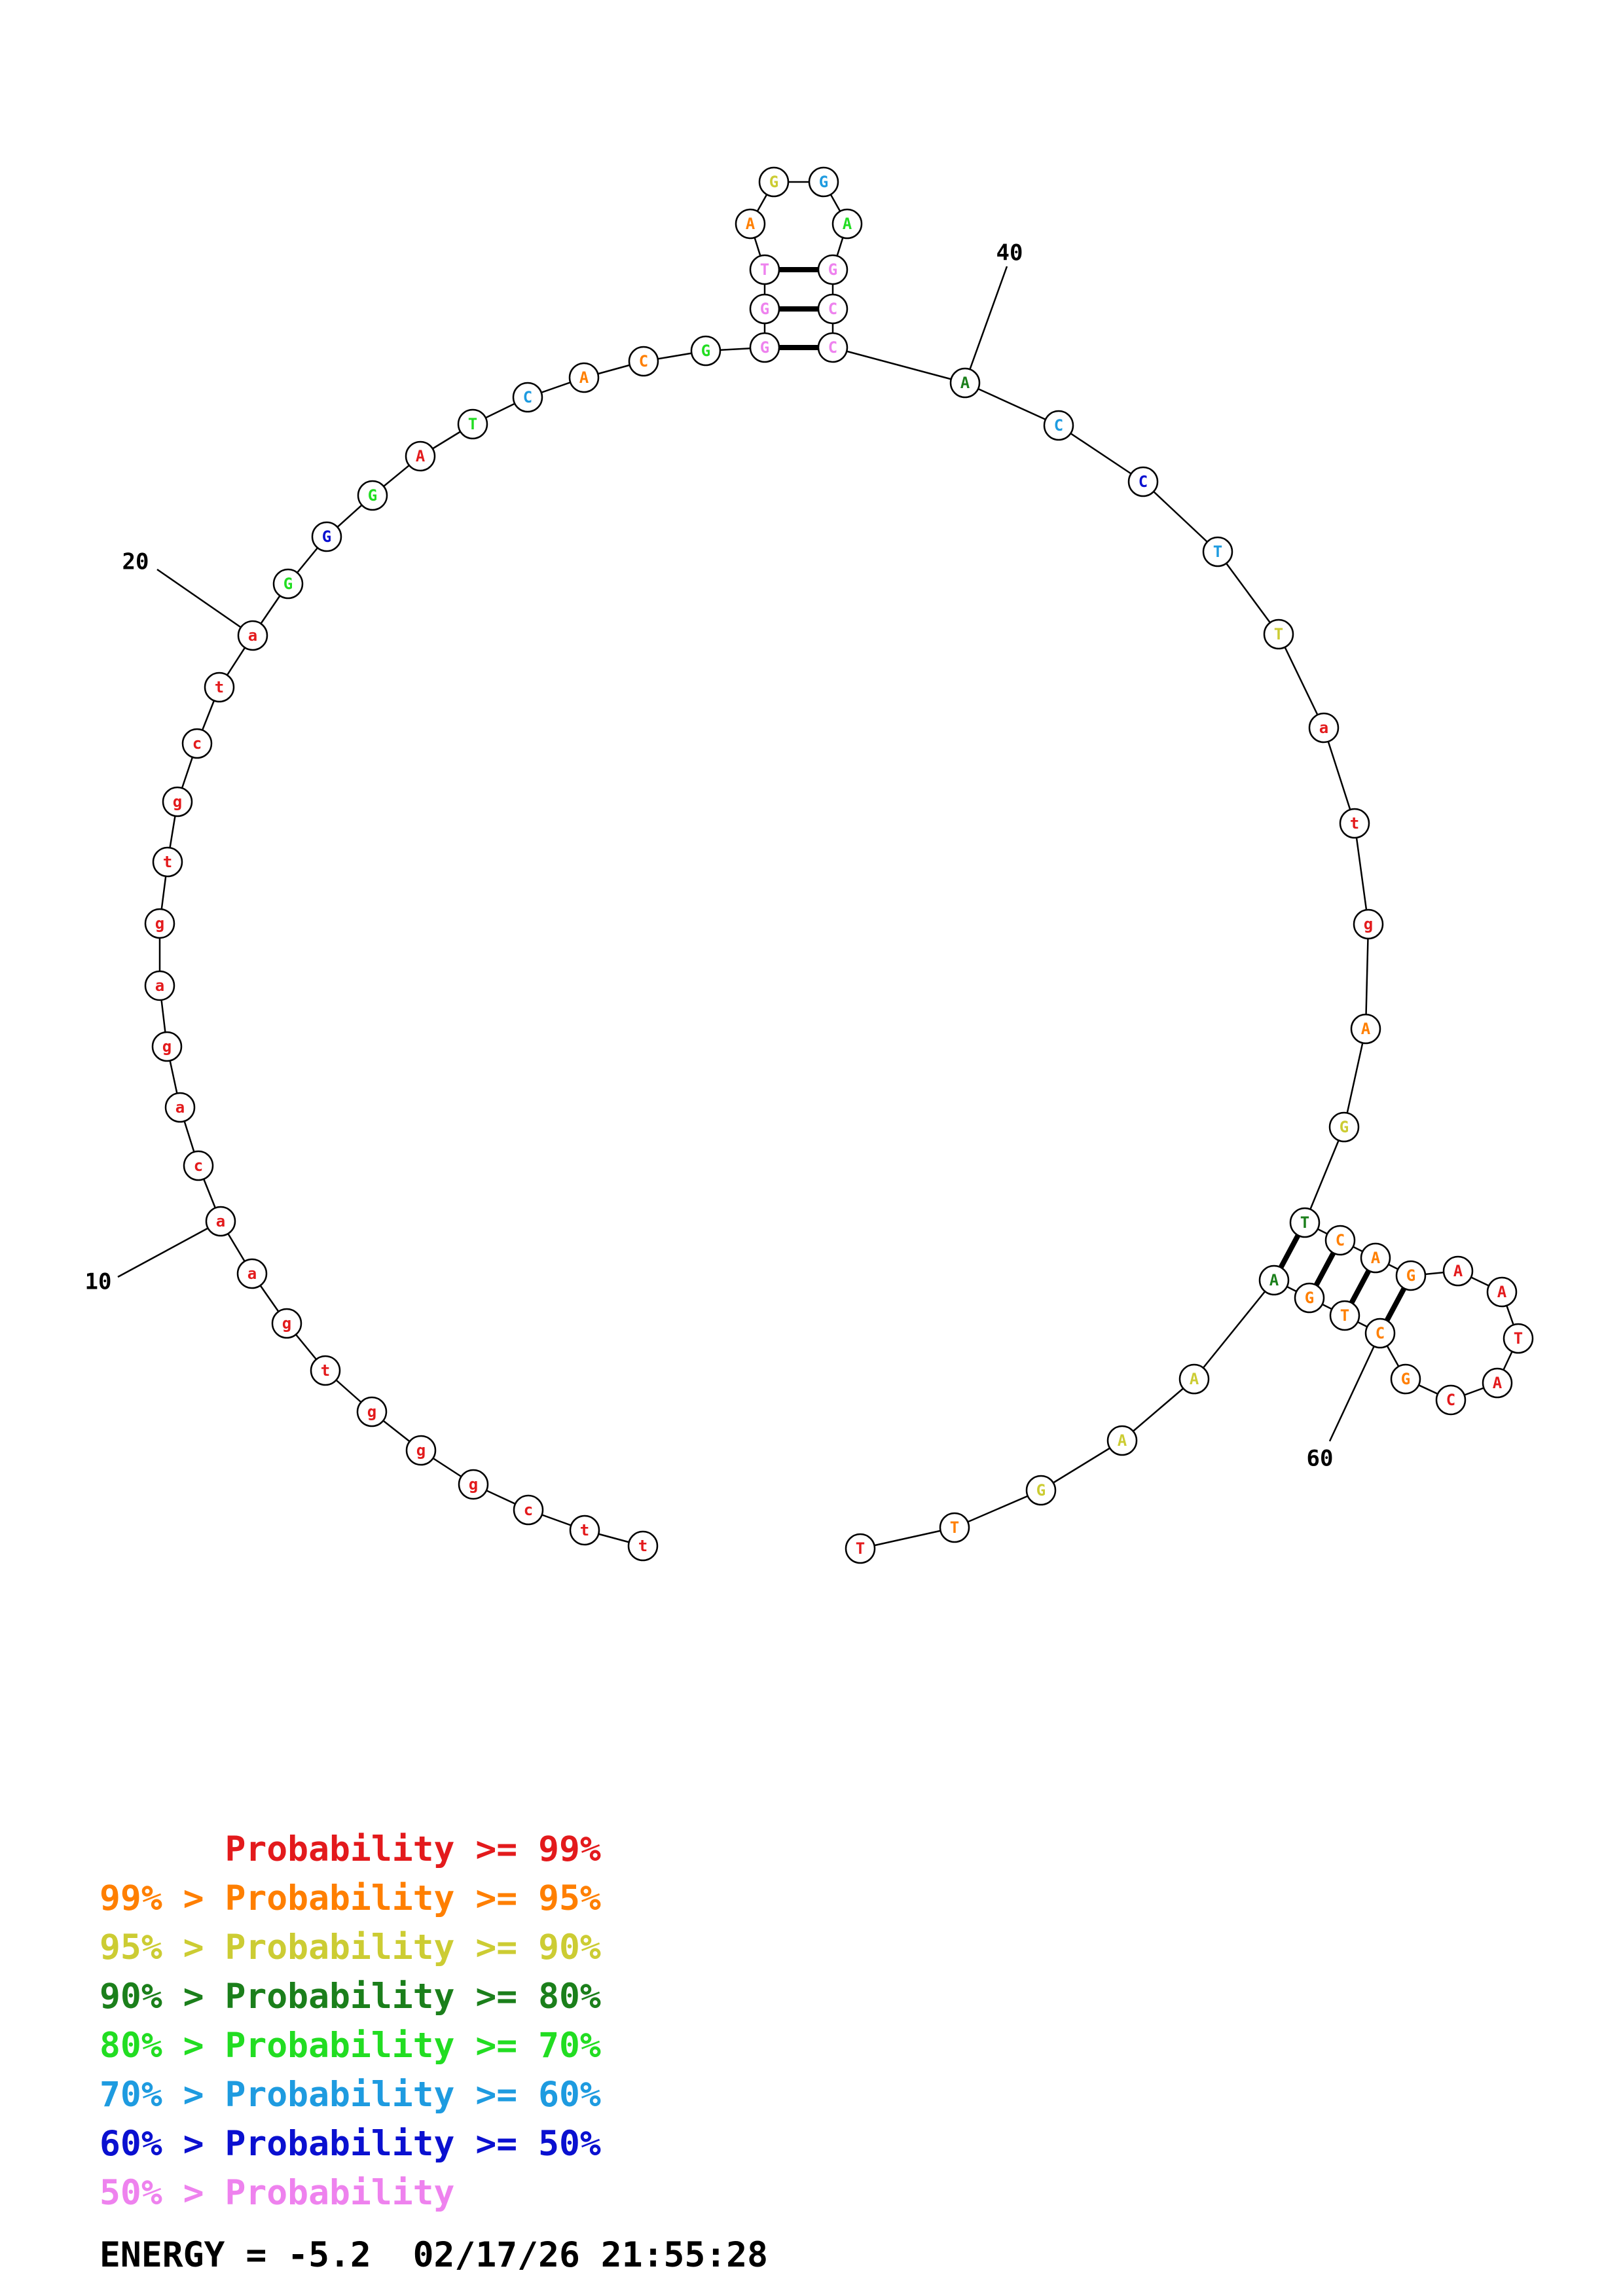 This screenshot has width=1623, height=2296. I want to click on nucleotide-29: G, so click(705, 351).